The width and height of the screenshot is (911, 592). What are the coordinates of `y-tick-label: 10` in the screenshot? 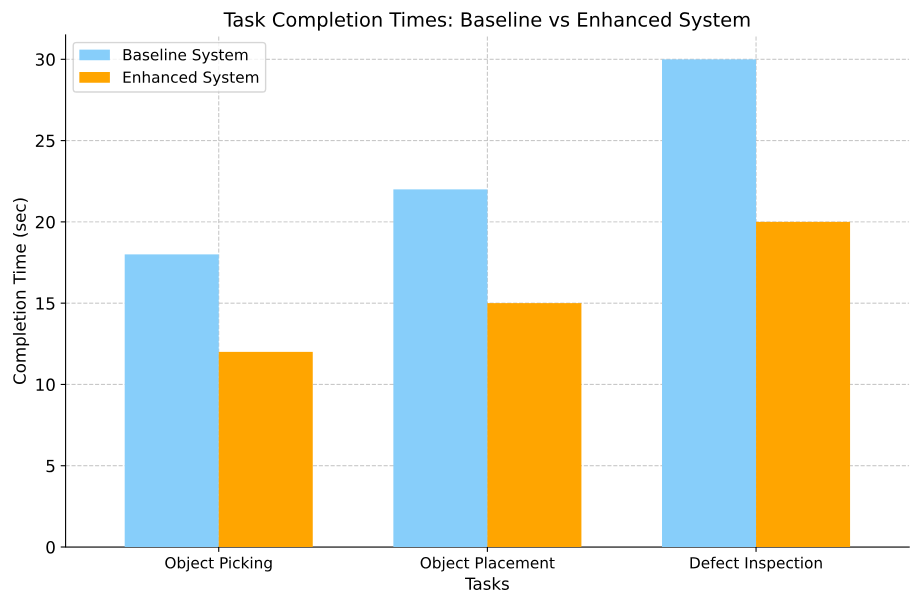 It's located at (45, 385).